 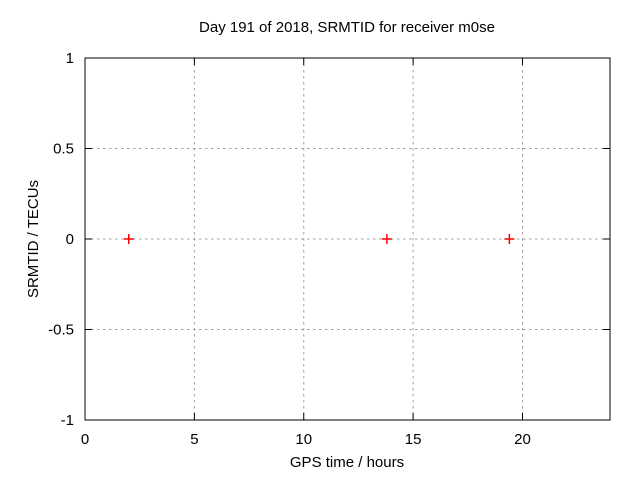 I want to click on x-tick-label: 15, so click(x=413, y=439).